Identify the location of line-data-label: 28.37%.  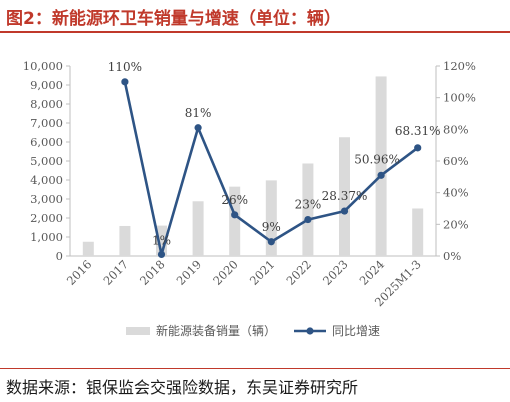
(345, 196).